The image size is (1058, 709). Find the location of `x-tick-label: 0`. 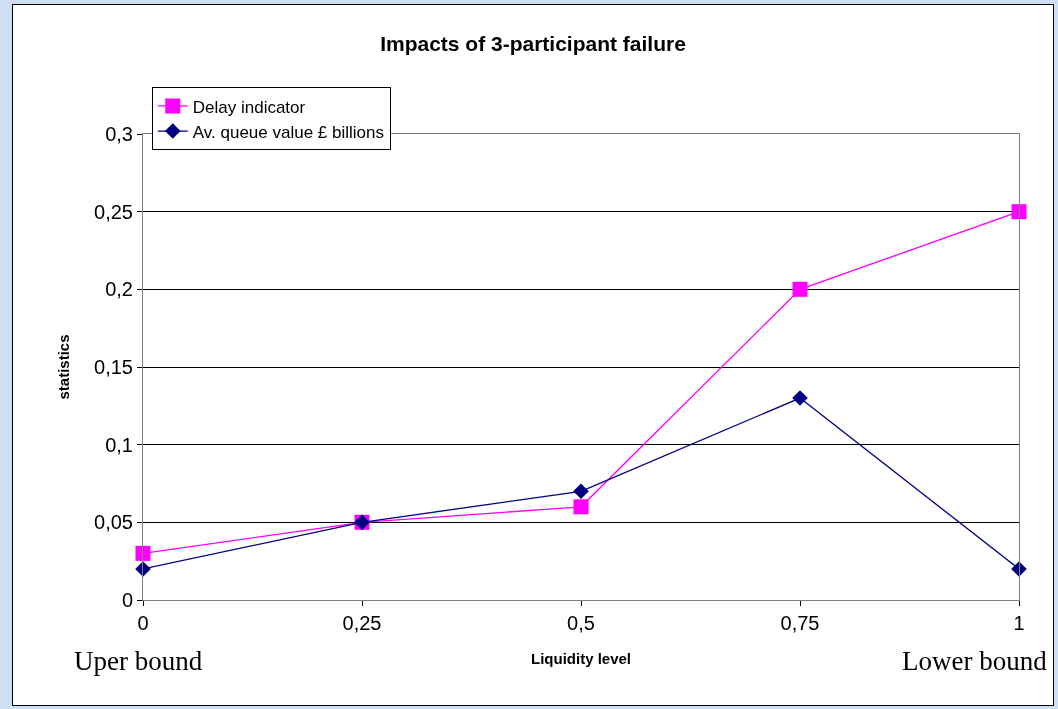

x-tick-label: 0 is located at coordinates (143, 623).